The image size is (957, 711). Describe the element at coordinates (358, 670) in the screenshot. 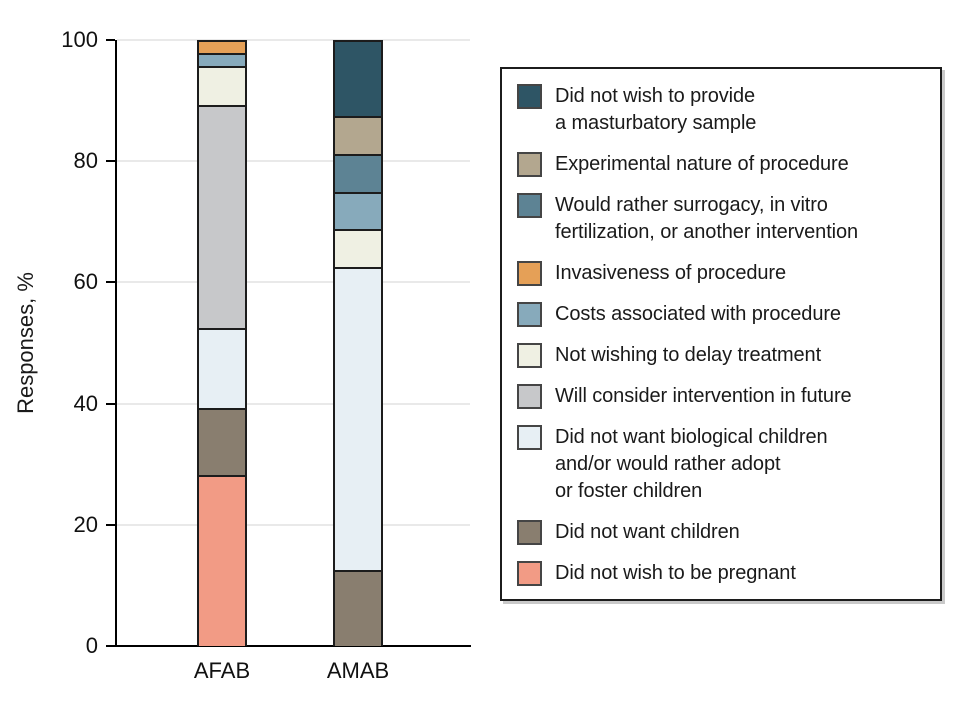

I see `x-axis-label-amab: AMAB` at that location.